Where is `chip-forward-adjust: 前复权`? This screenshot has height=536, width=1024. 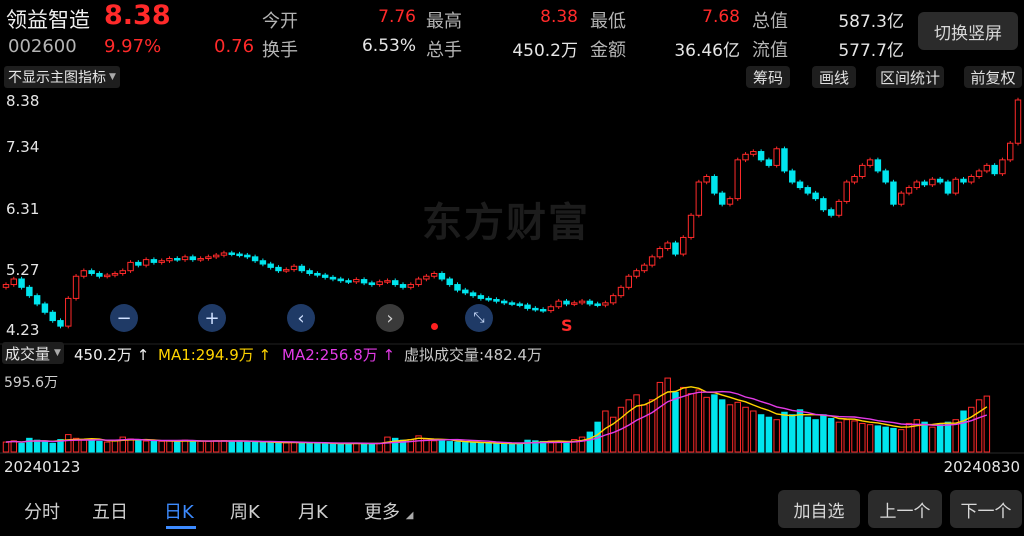 chip-forward-adjust: 前复权 is located at coordinates (993, 77).